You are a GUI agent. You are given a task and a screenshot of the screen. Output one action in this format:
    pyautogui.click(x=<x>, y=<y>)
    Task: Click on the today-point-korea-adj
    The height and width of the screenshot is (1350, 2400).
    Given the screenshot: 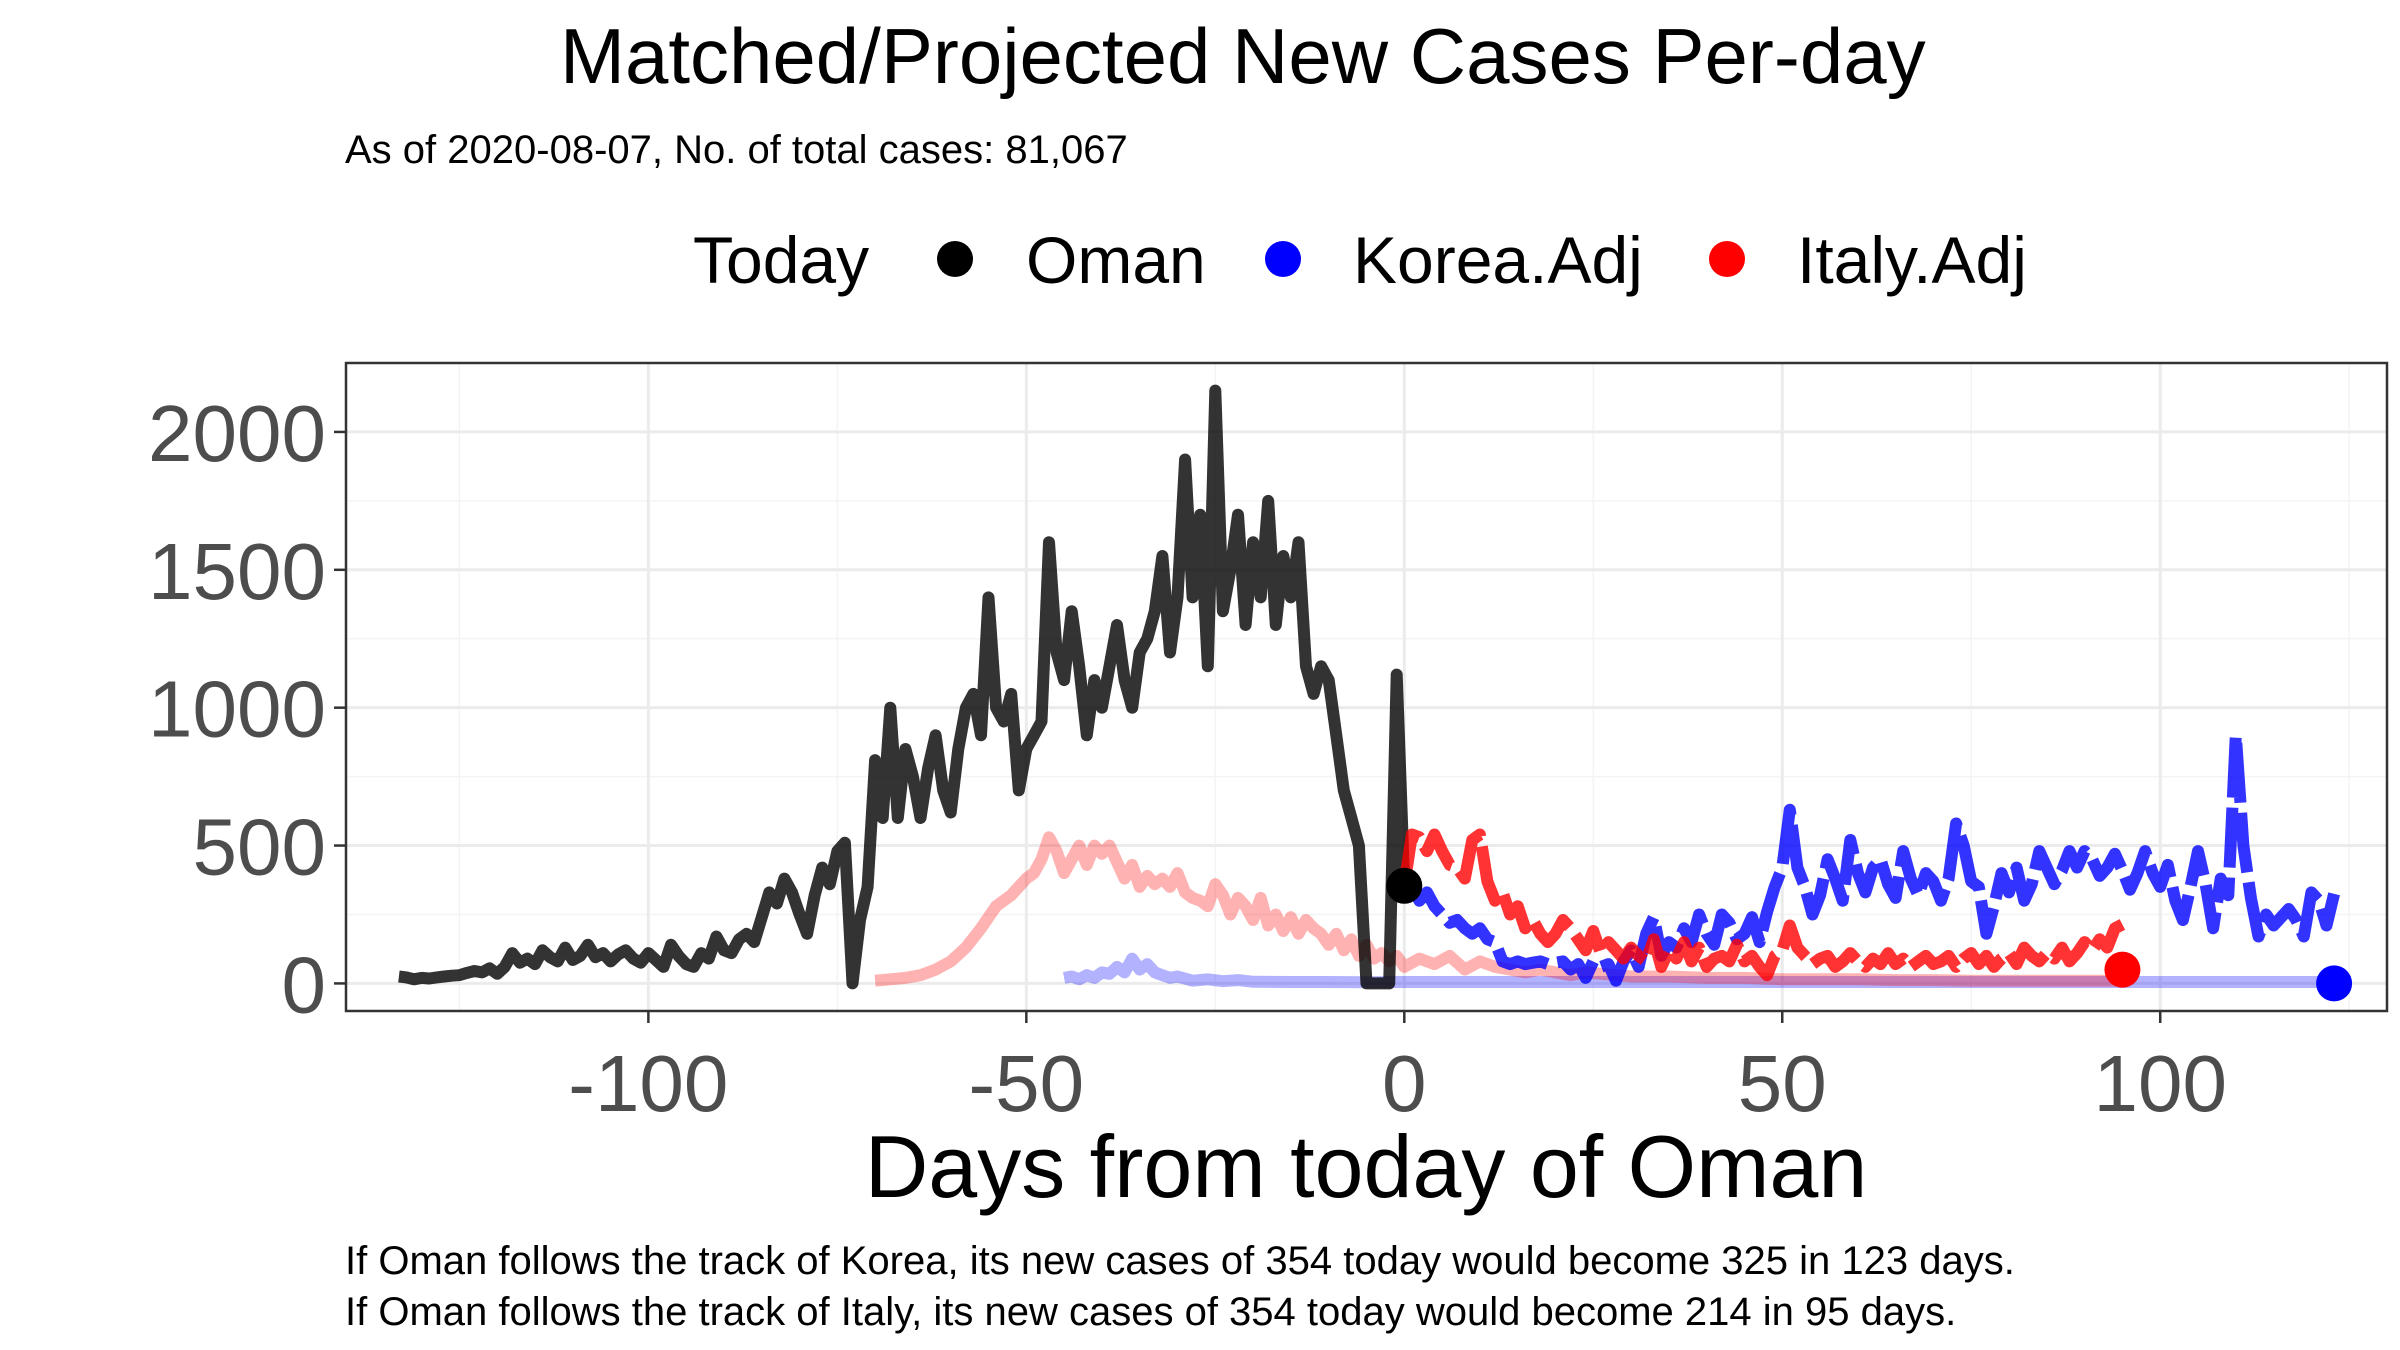 What is the action you would take?
    pyautogui.click(x=2334, y=983)
    